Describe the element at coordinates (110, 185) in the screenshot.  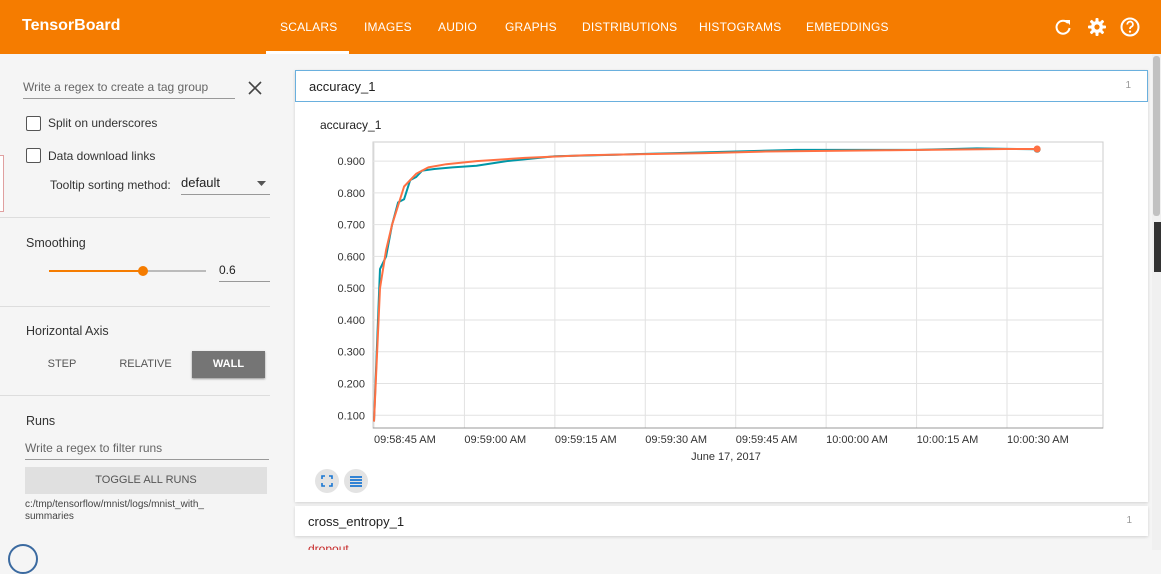
I see `tooltip-sort-label: Tooltip sorting method:` at that location.